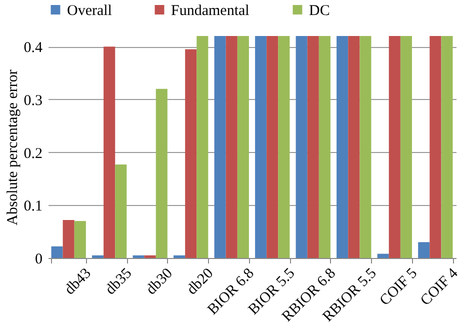  Describe the element at coordinates (89, 10) in the screenshot. I see `legend-label: Overall` at that location.